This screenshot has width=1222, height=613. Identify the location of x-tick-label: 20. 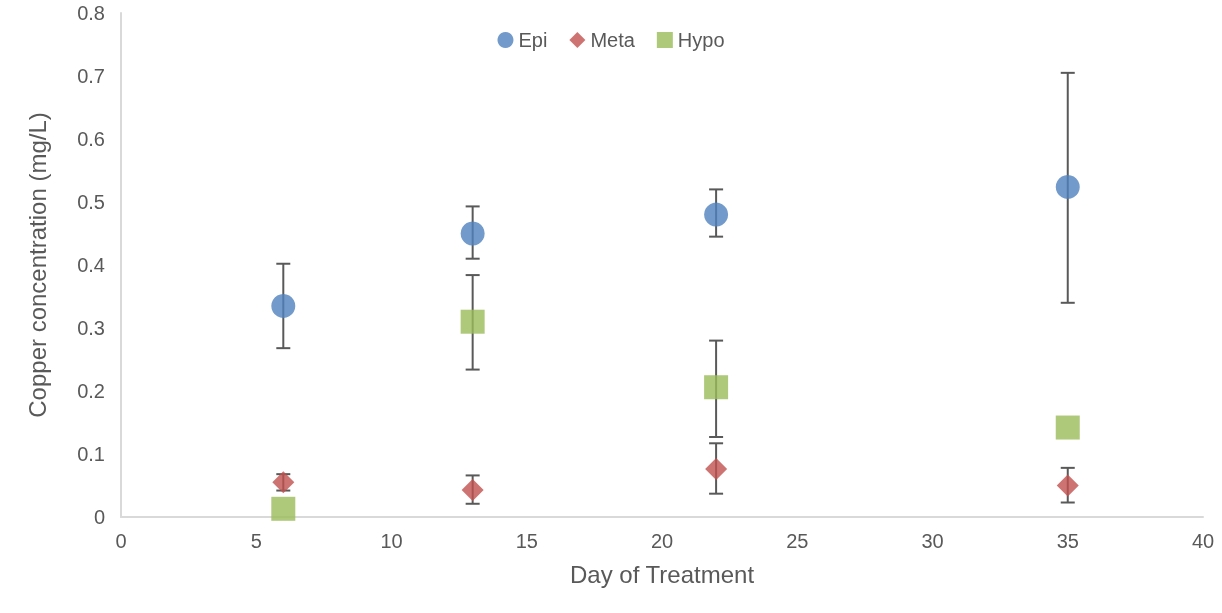
(662, 541).